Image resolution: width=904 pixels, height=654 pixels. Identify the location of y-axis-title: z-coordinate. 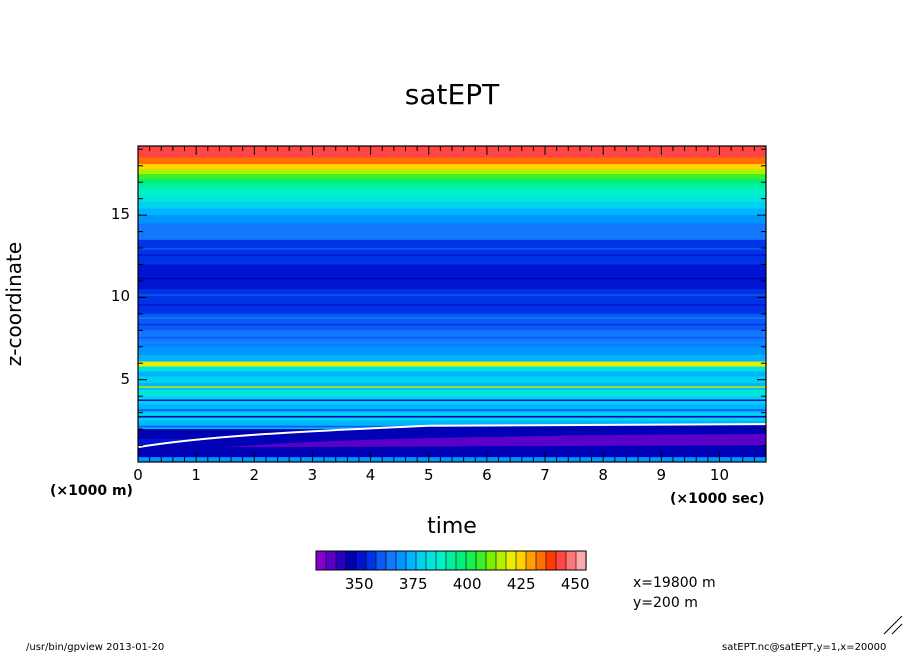
(14, 304).